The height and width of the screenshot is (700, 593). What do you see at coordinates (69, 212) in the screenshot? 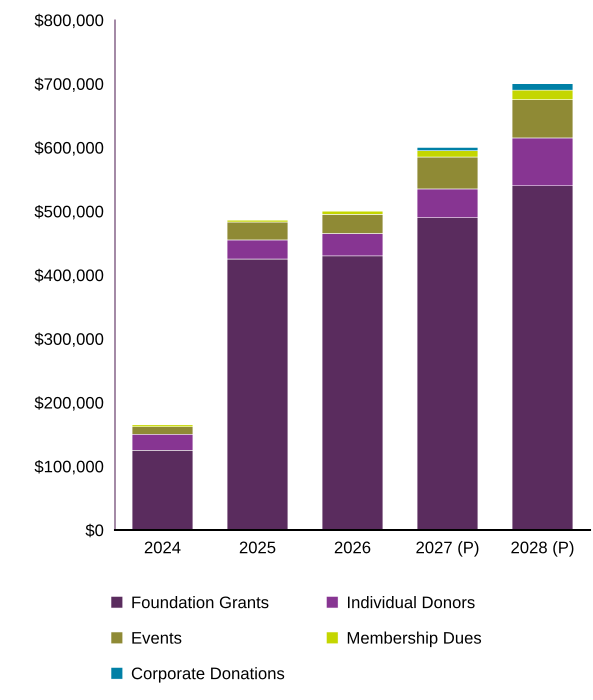
I see `y-tick-label: $500,000` at bounding box center [69, 212].